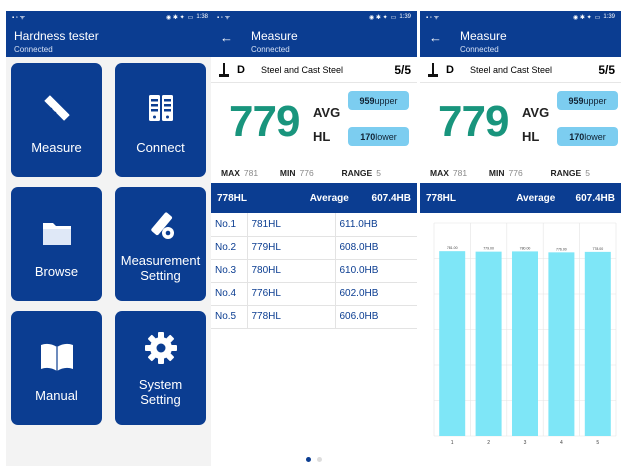  What do you see at coordinates (110, 40) in the screenshot?
I see `home-app-bar: Hardness tester Connected` at bounding box center [110, 40].